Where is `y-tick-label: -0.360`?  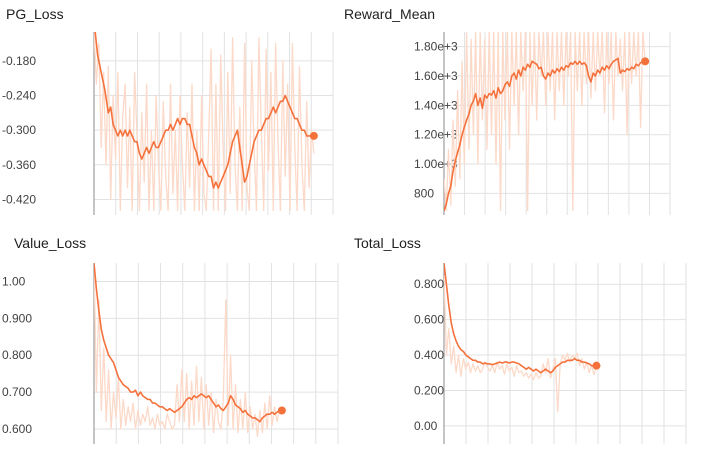 y-tick-label: -0.360 is located at coordinates (19, 165).